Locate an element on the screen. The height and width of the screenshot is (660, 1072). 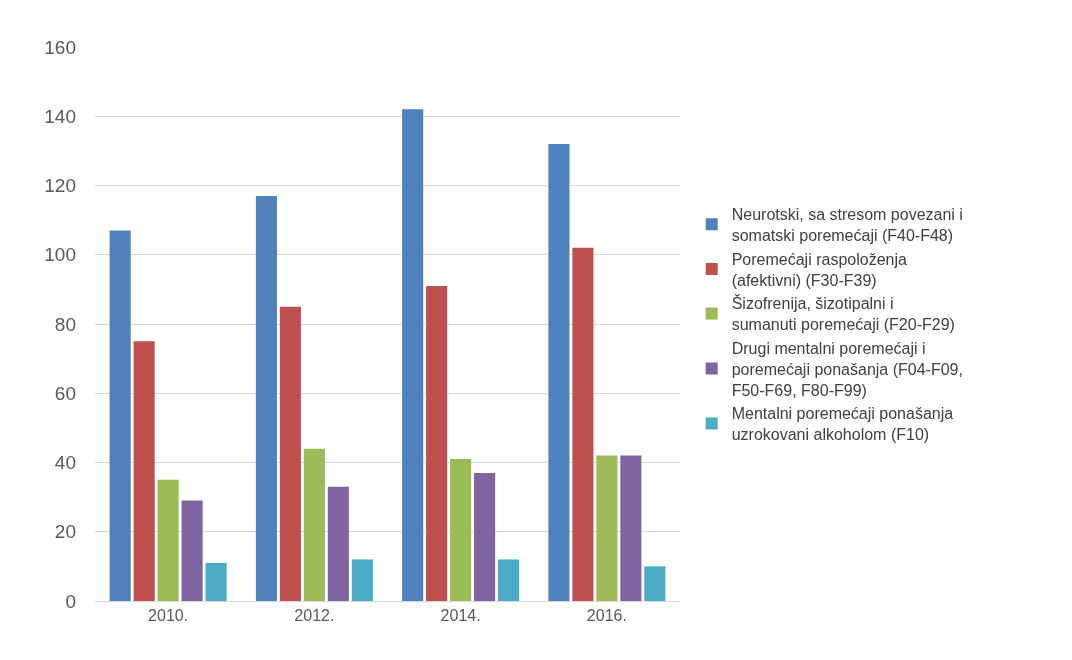
legend-label: Poremećaji raspoloženja (afektivni) (F30-F39) is located at coordinates (819, 269).